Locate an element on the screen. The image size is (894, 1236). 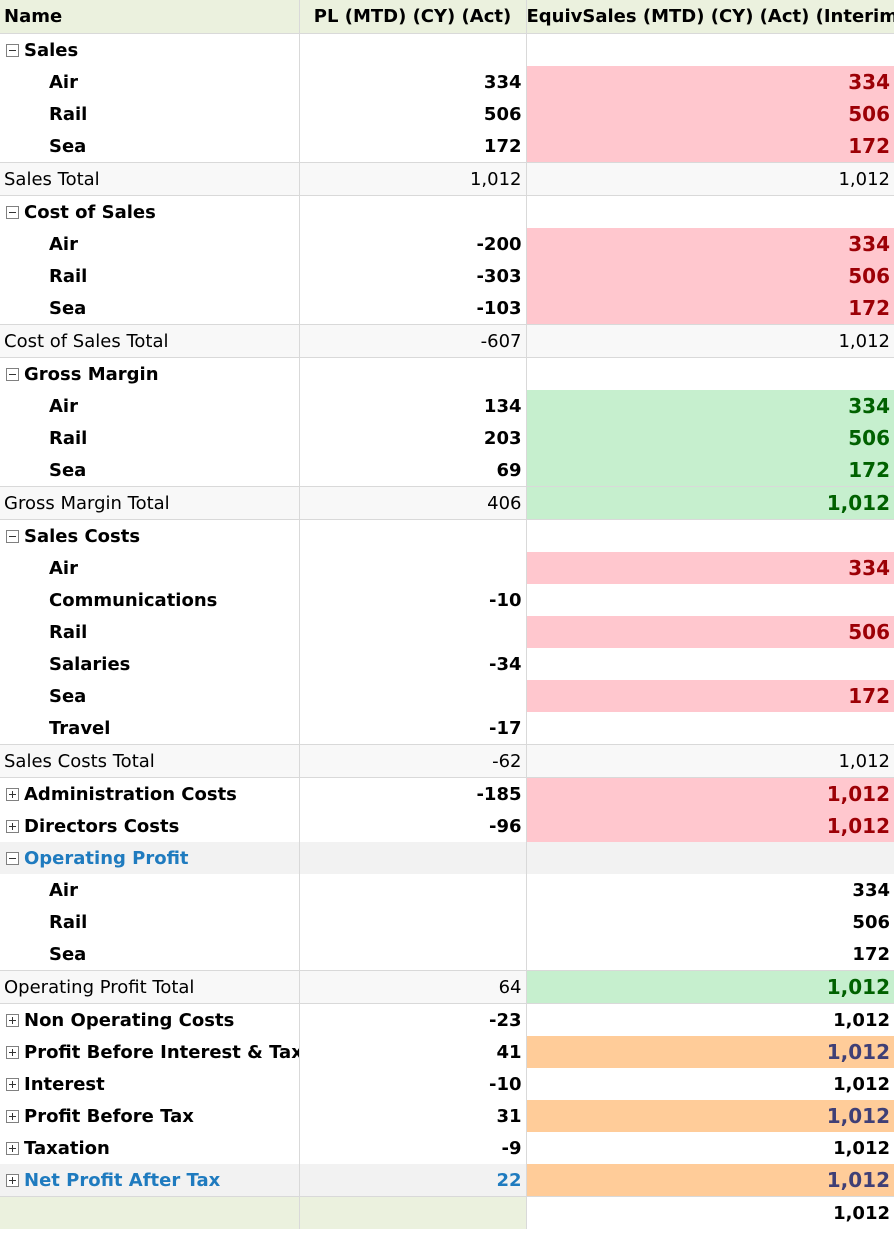
pl-value-cell: -34 is located at coordinates (413, 664).